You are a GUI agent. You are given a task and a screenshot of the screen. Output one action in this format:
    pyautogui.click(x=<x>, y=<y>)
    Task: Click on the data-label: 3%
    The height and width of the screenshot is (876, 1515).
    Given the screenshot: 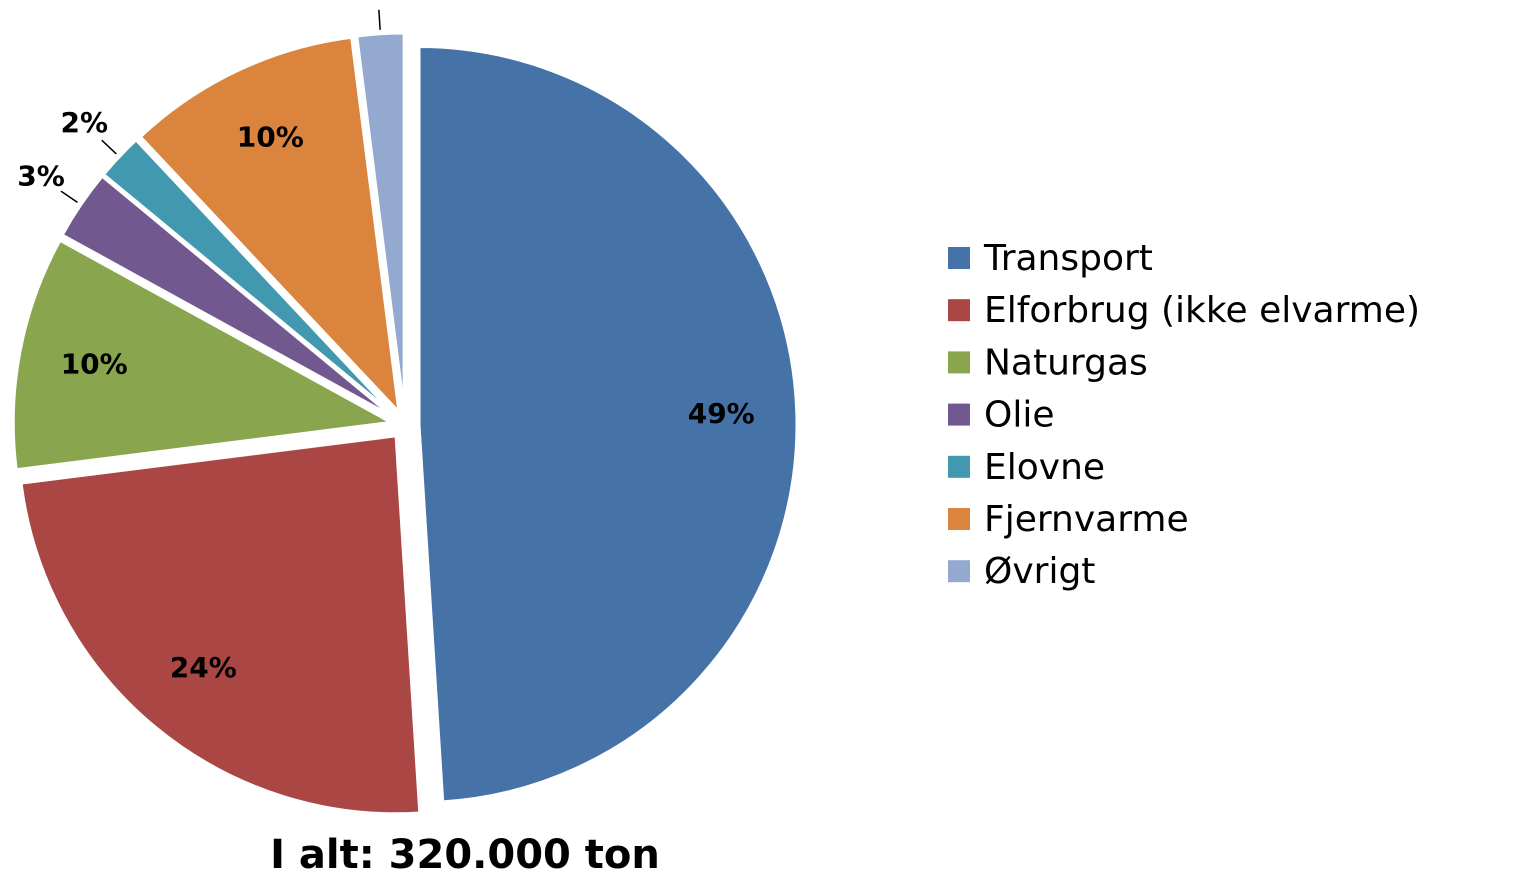 What is the action you would take?
    pyautogui.click(x=41, y=176)
    